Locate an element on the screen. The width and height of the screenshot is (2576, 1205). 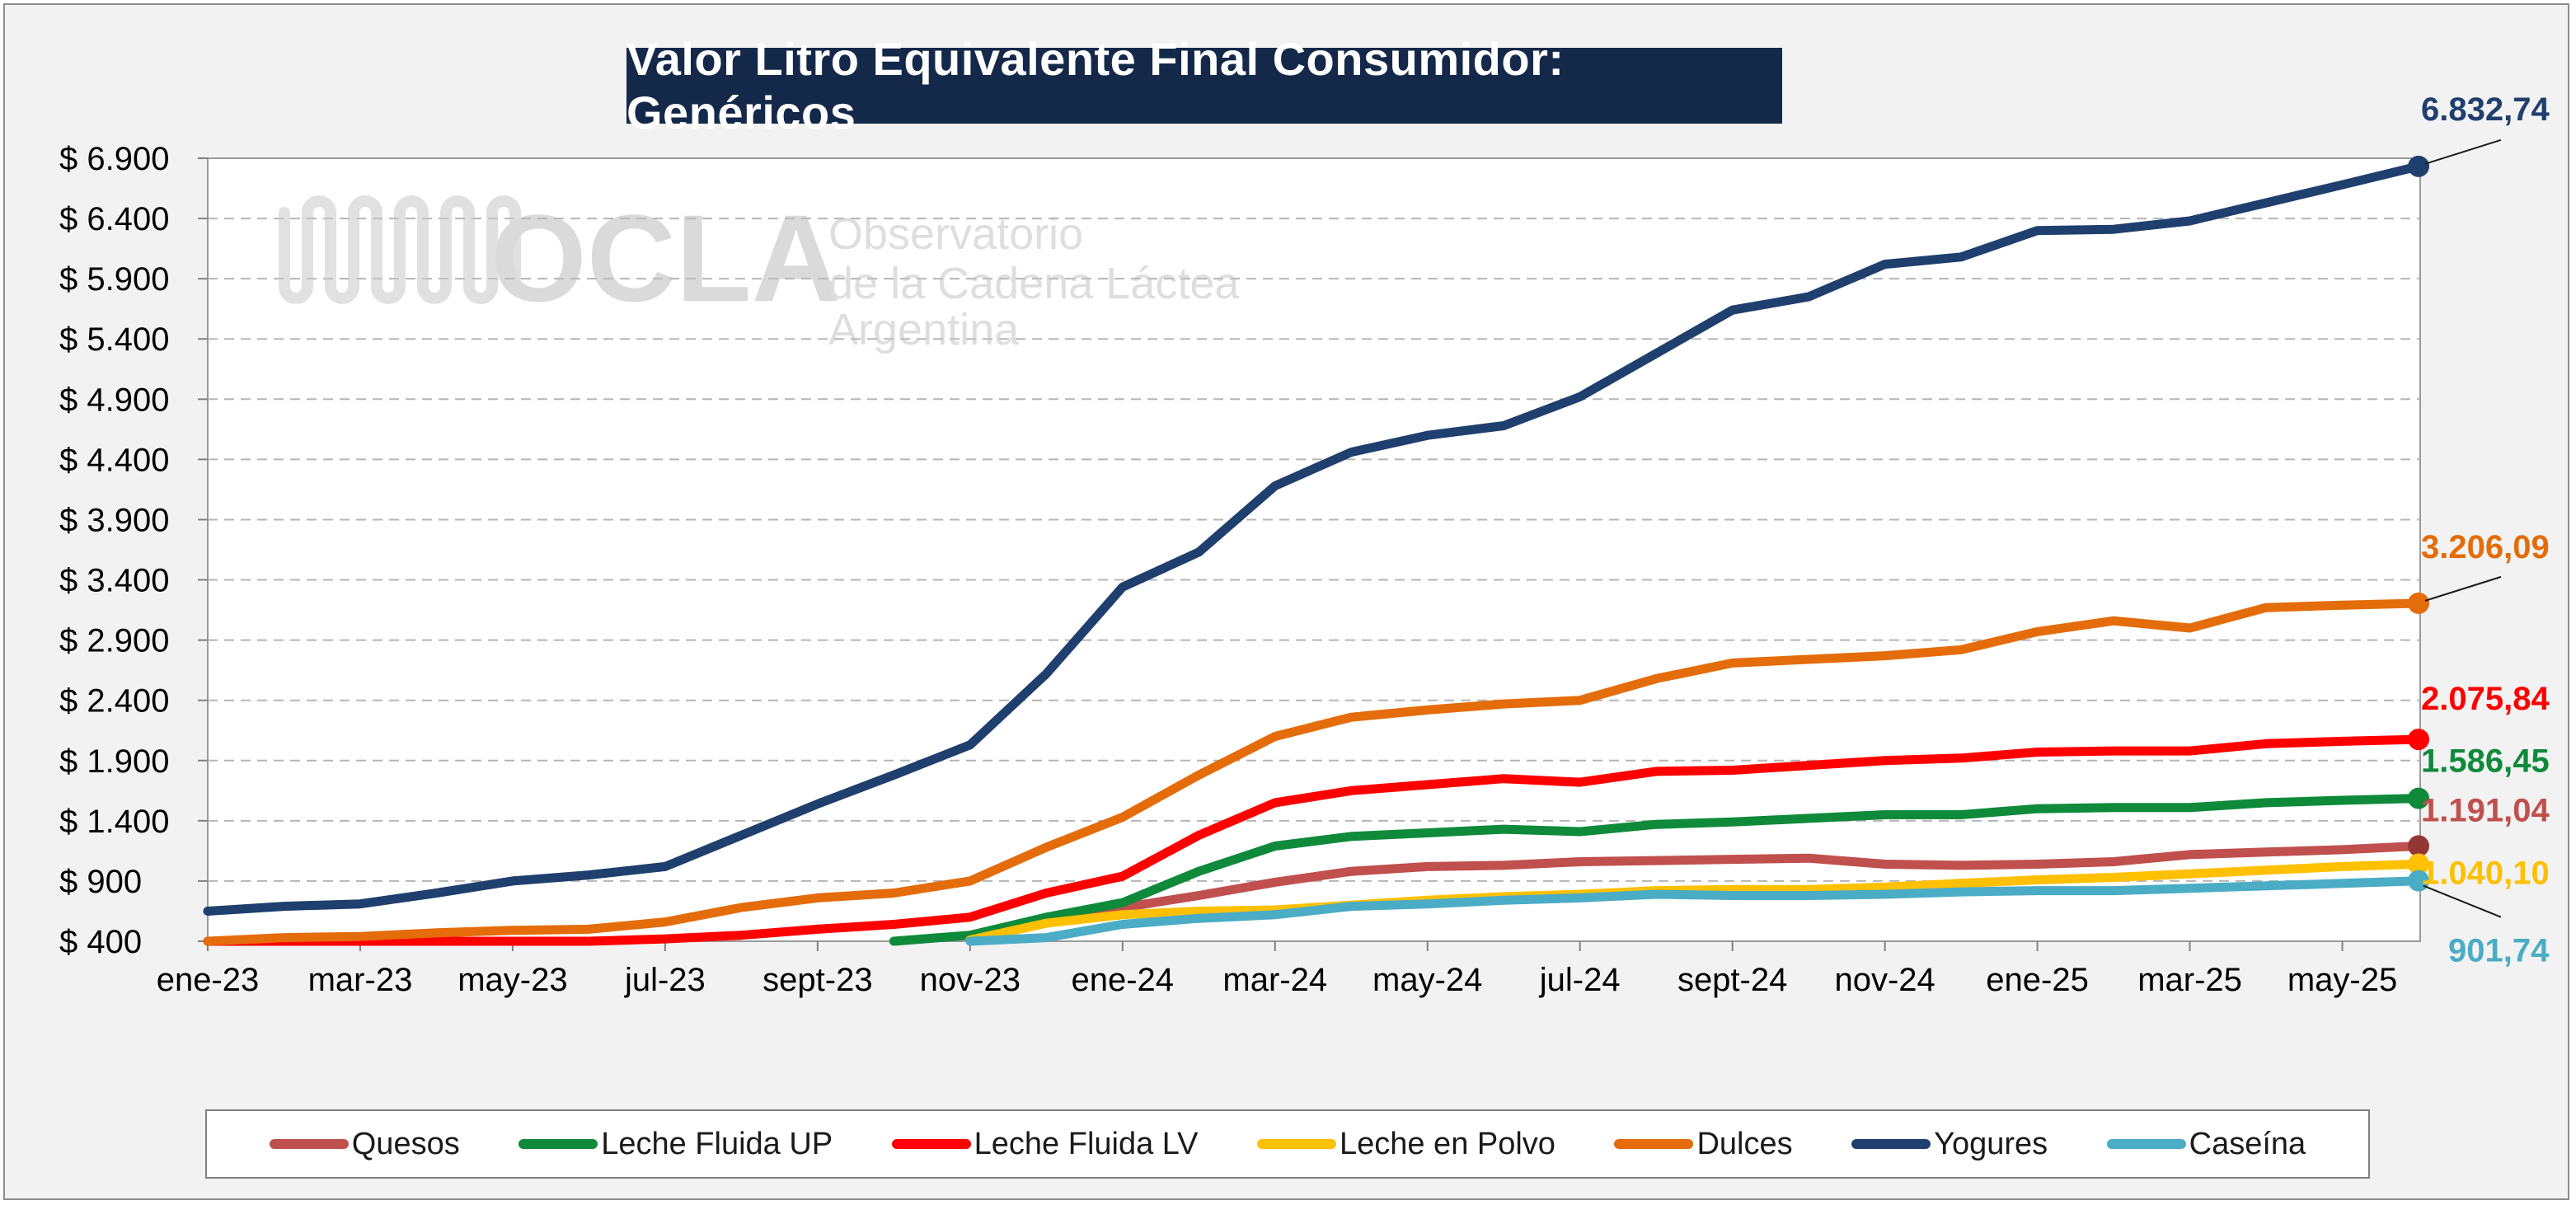
series-line-leche-fluida-up is located at coordinates (1656, 870).